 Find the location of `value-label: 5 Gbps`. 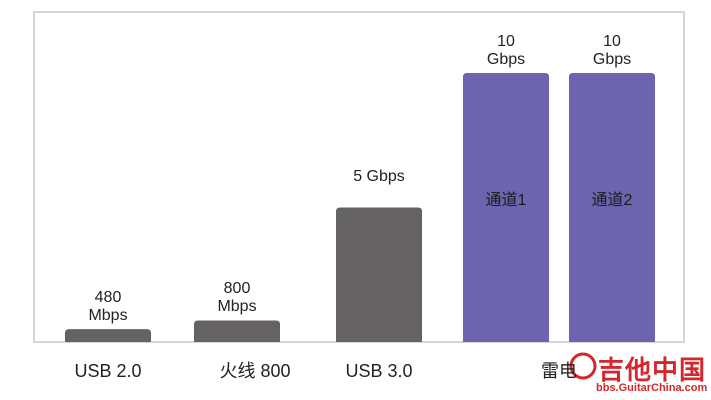

value-label: 5 Gbps is located at coordinates (379, 176).